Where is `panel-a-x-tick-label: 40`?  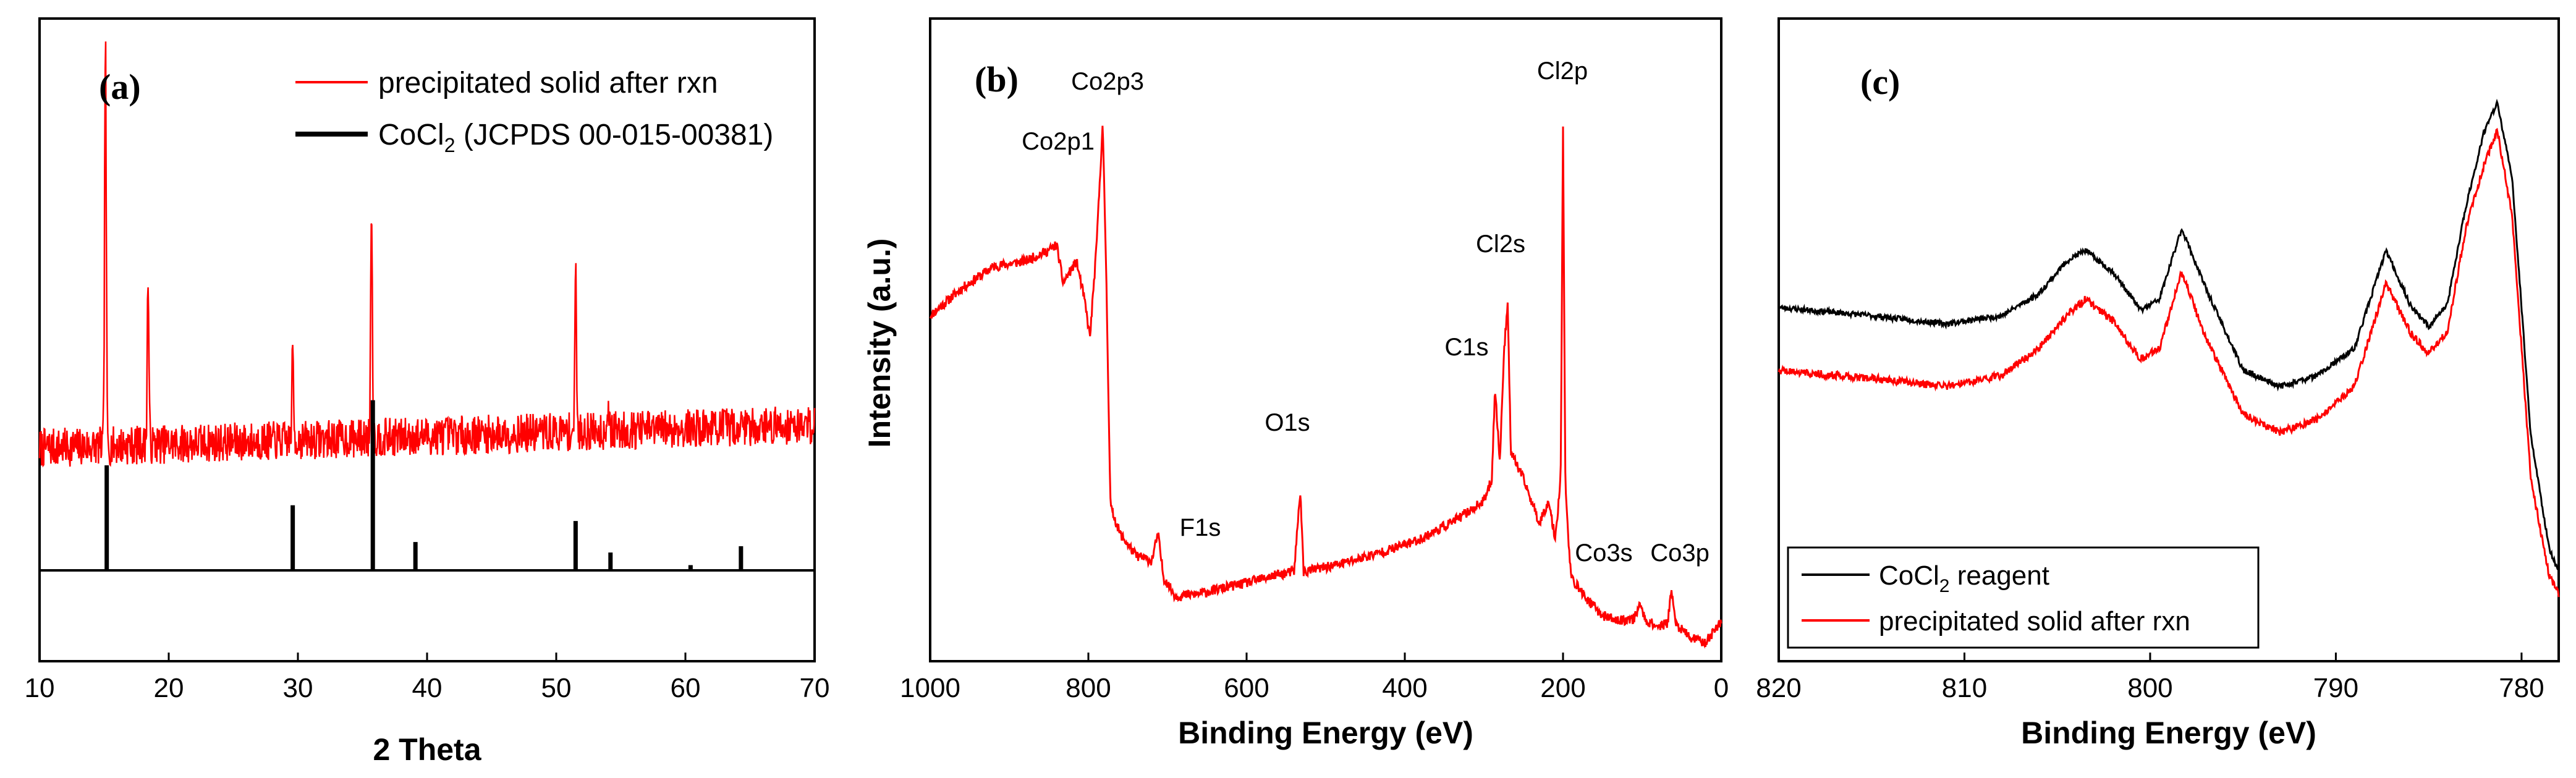
panel-a-x-tick-label: 40 is located at coordinates (427, 688).